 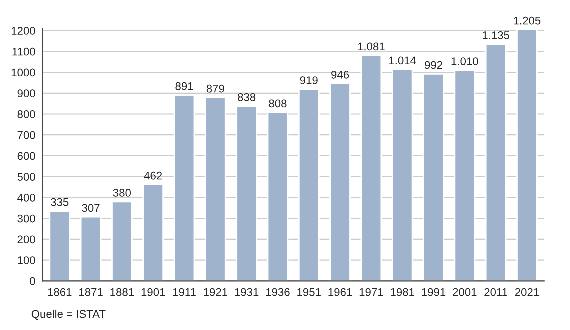 What do you see at coordinates (33, 281) in the screenshot?
I see `y-tick-label: 0` at bounding box center [33, 281].